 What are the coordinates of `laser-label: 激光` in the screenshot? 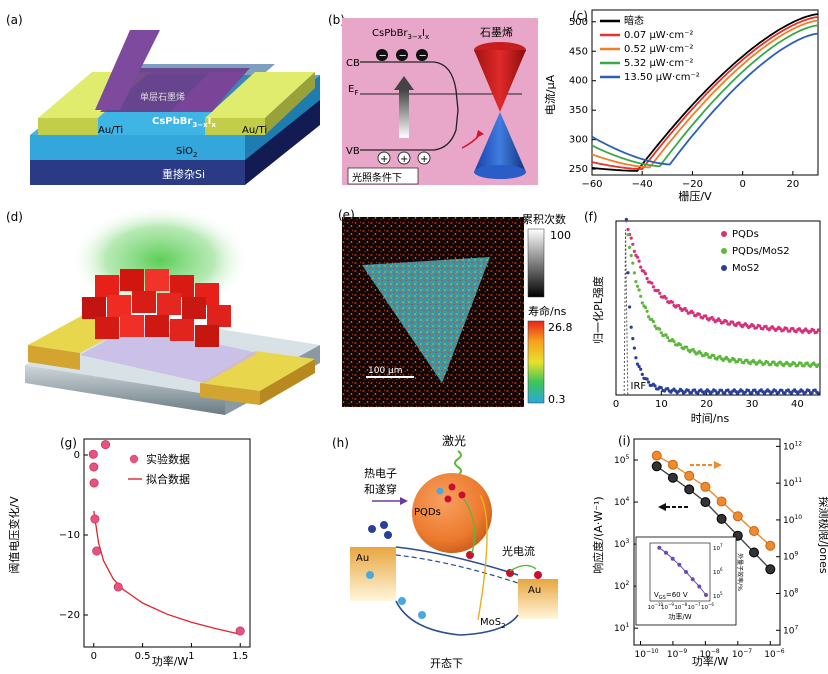 It's located at (454, 441).